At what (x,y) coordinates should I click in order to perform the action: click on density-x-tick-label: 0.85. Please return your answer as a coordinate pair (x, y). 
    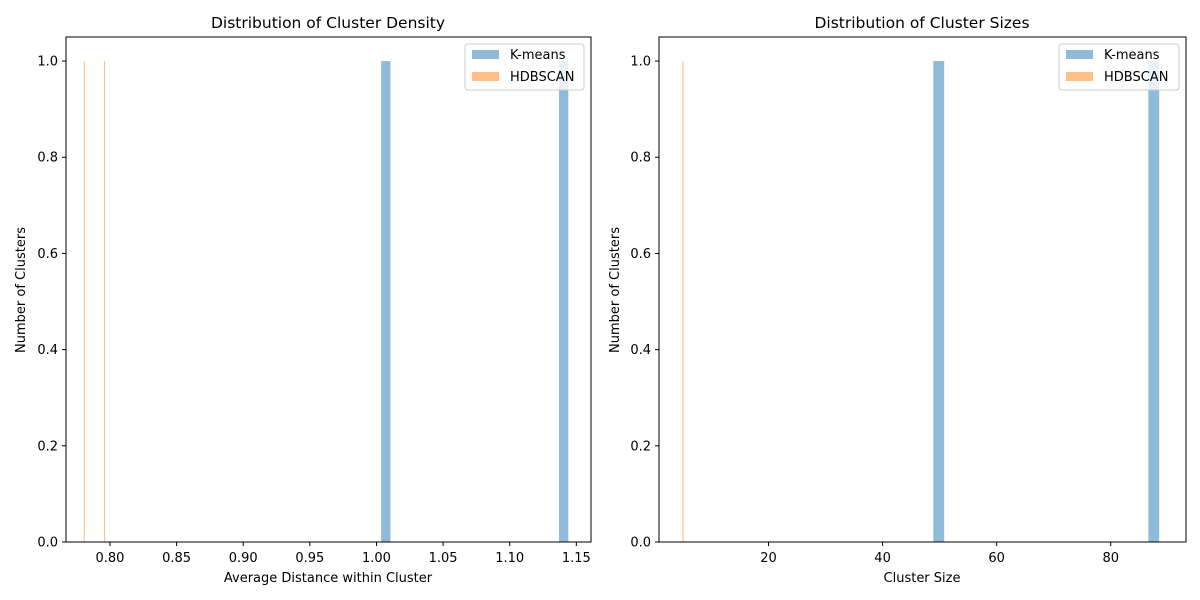
    Looking at the image, I should click on (176, 558).